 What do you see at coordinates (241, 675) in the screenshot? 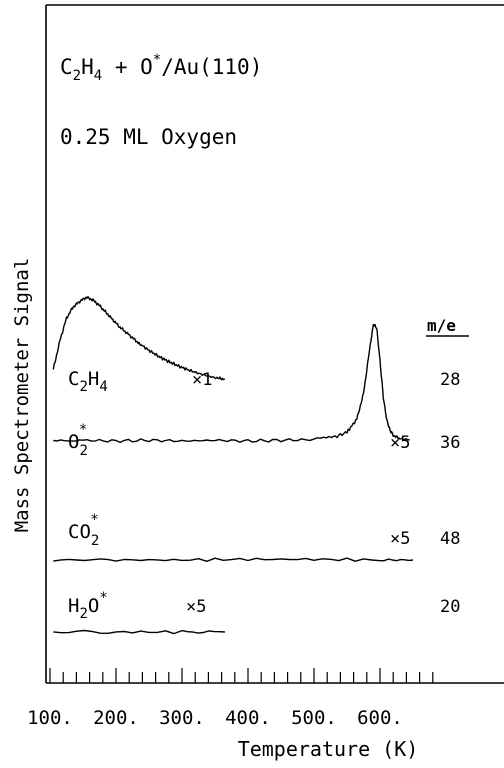
I see `x-ticks` at bounding box center [241, 675].